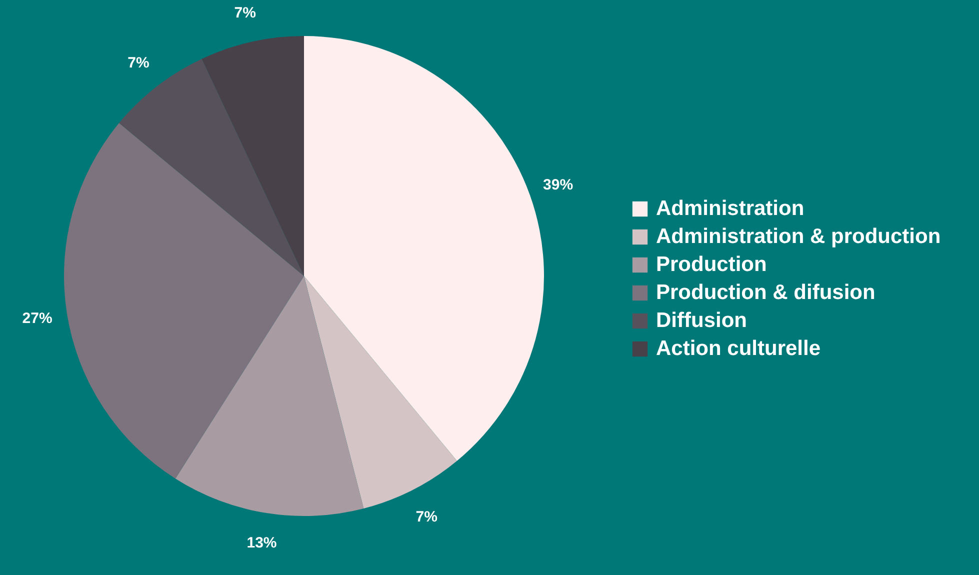 This screenshot has width=979, height=575. What do you see at coordinates (766, 292) in the screenshot?
I see `legend-label: Production & difusion` at bounding box center [766, 292].